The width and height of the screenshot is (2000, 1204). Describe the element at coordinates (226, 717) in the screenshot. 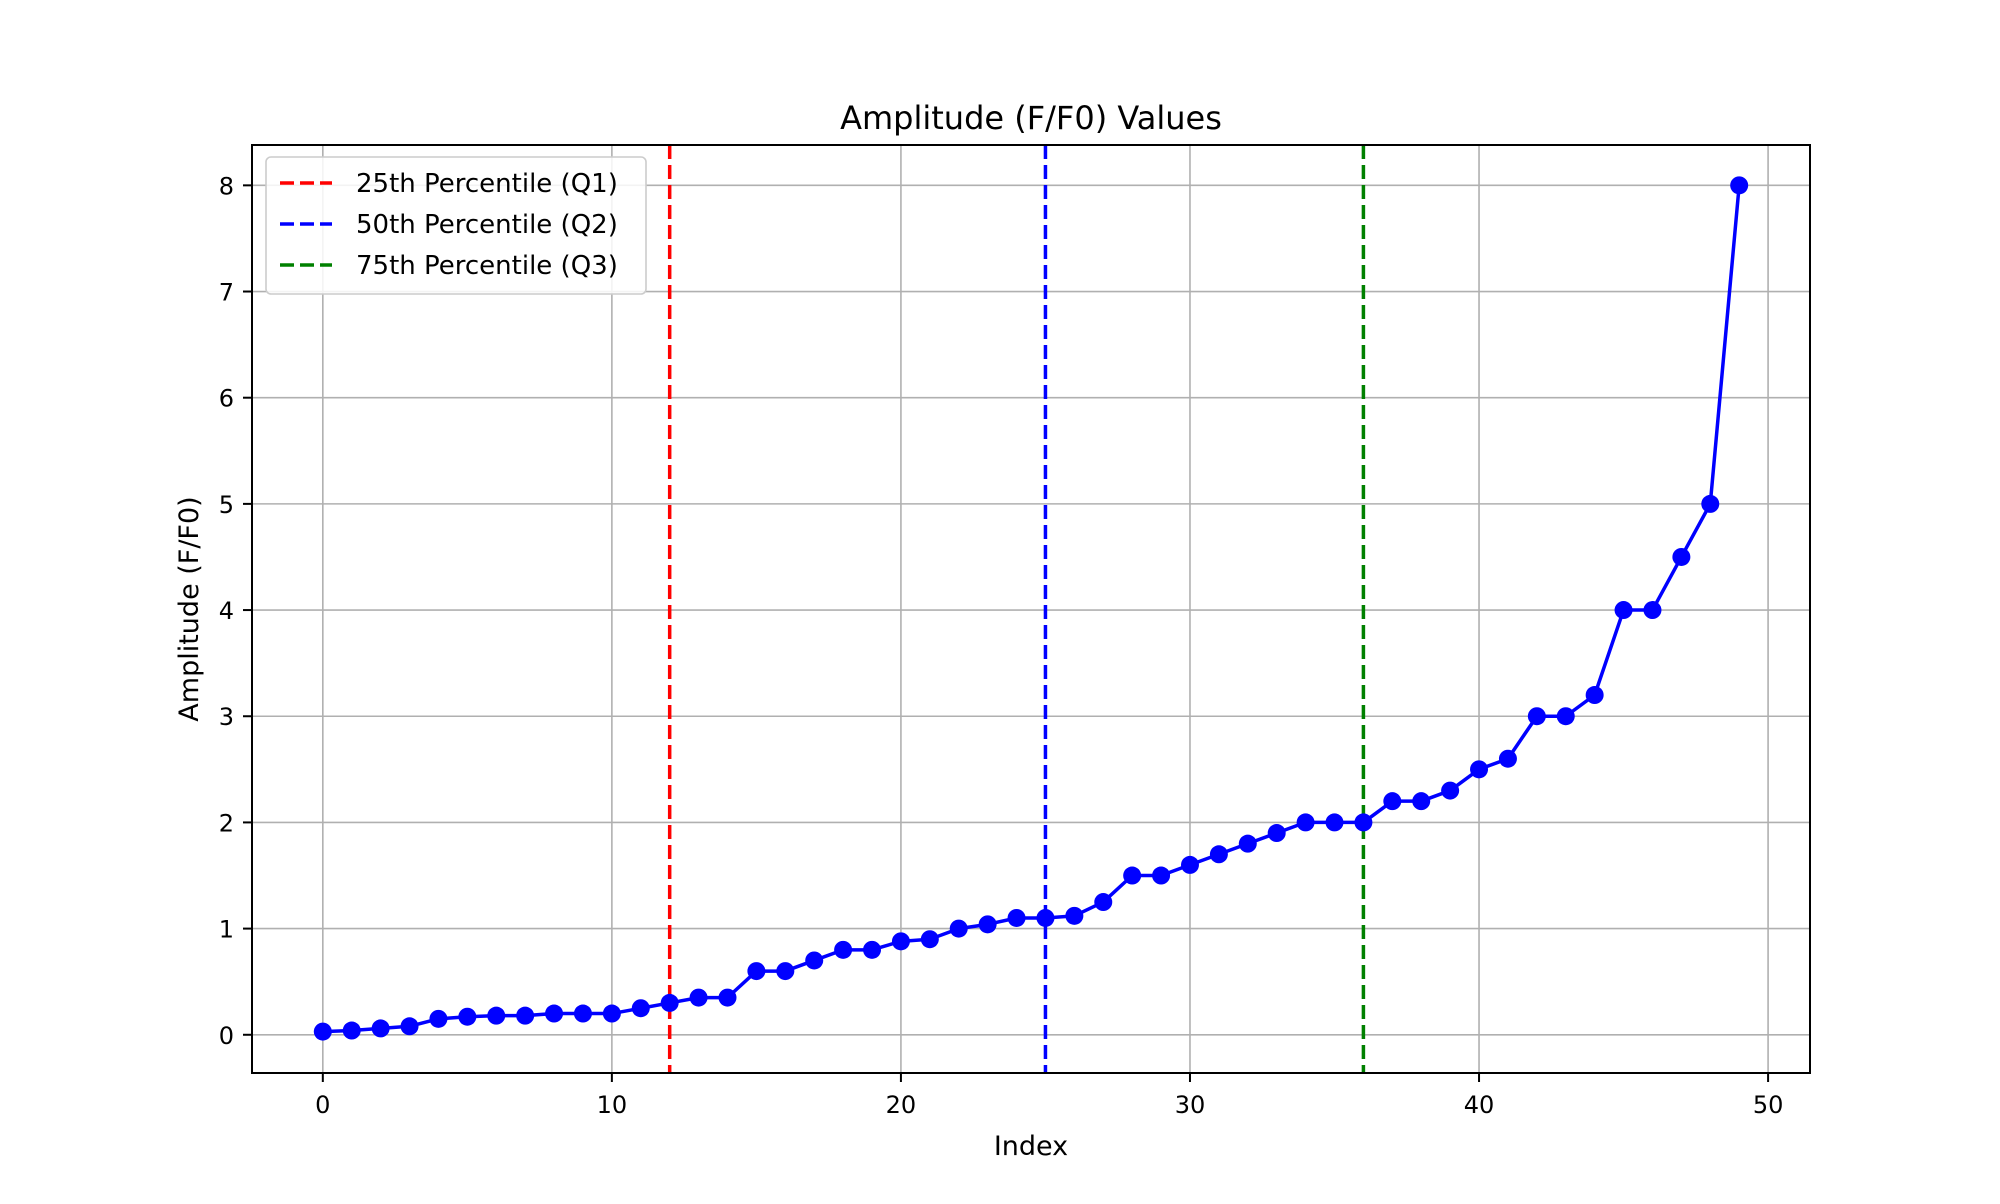

I see `y-tick-label: 3` at that location.